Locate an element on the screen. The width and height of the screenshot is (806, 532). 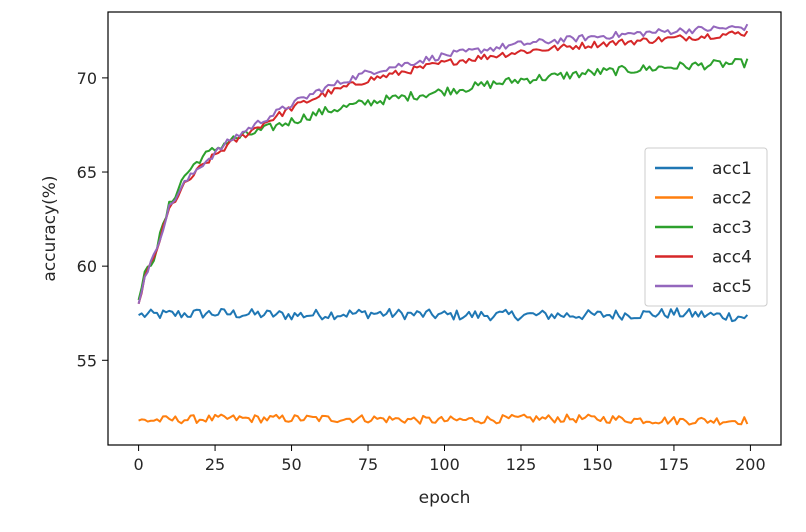
x-tick-label: 75 is located at coordinates (368, 464).